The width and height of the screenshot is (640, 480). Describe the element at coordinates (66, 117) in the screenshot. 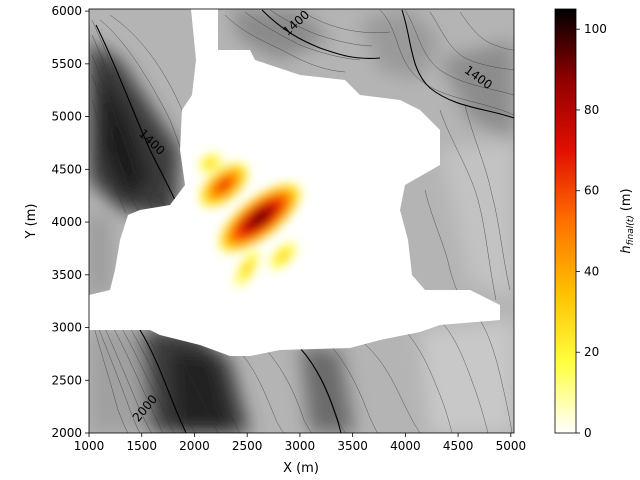

I see `y-tick-label: 5000` at that location.